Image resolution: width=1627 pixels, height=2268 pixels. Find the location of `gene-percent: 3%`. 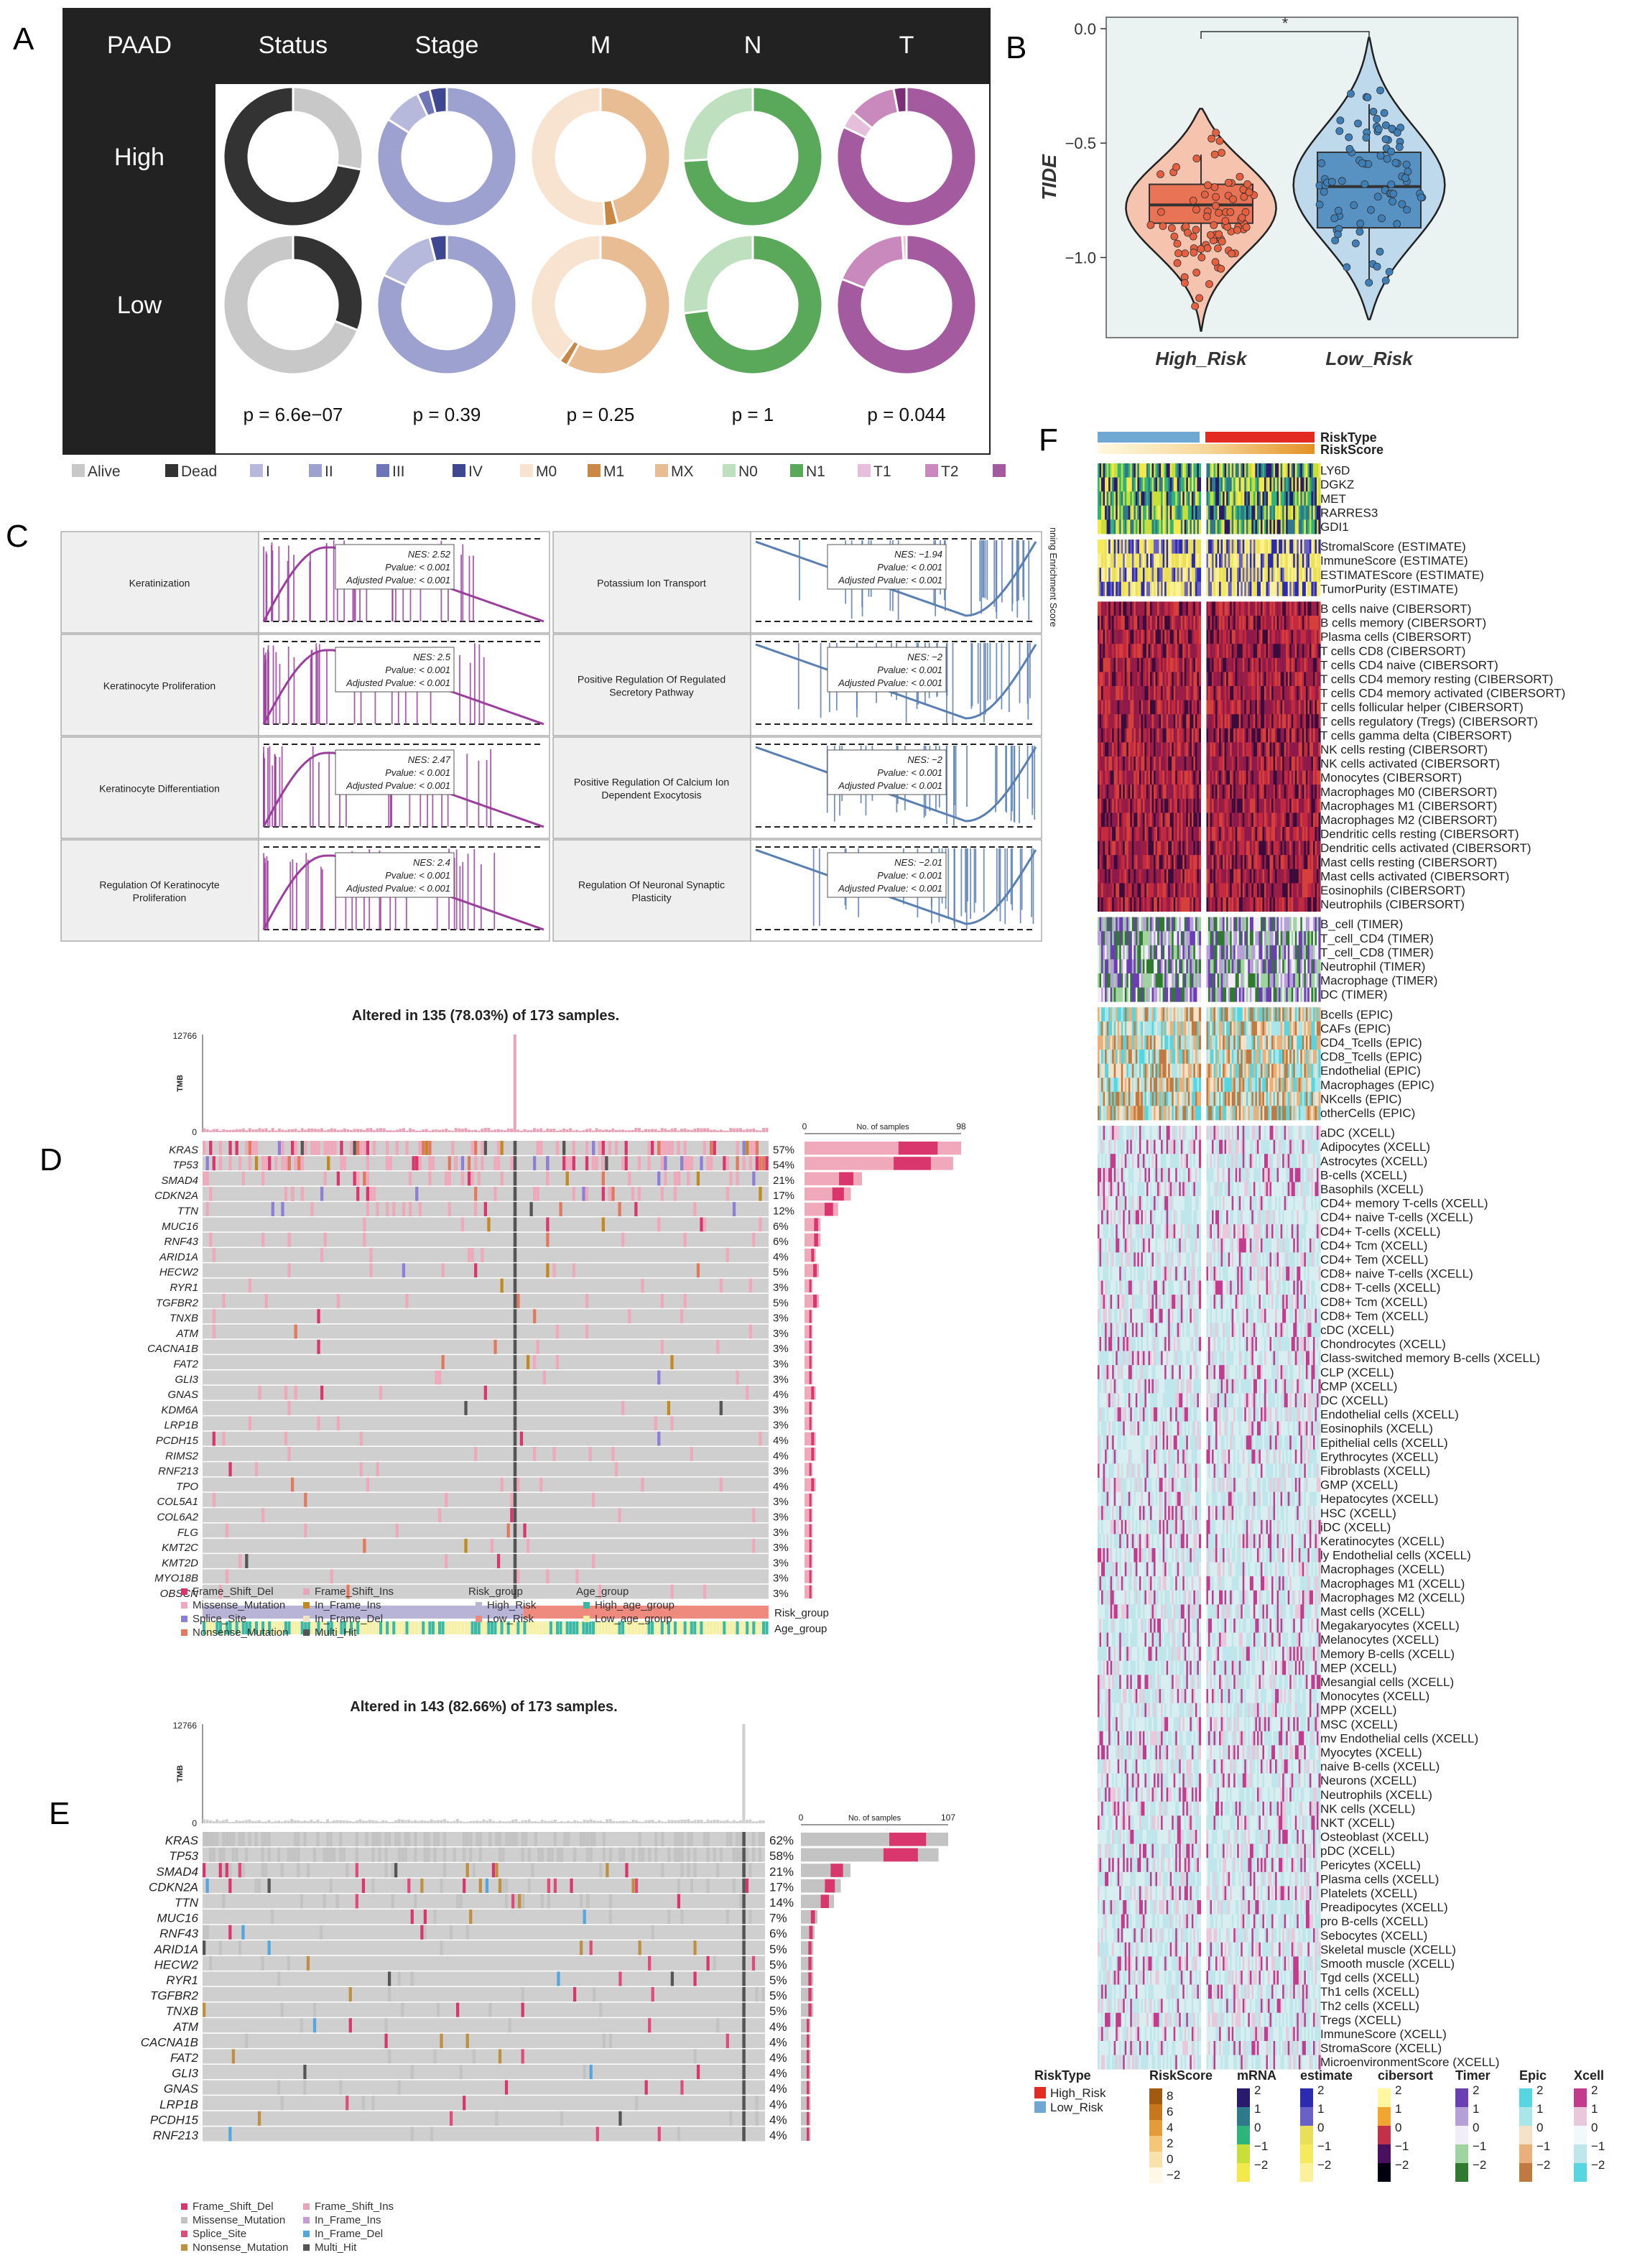

gene-percent: 3% is located at coordinates (781, 1594).